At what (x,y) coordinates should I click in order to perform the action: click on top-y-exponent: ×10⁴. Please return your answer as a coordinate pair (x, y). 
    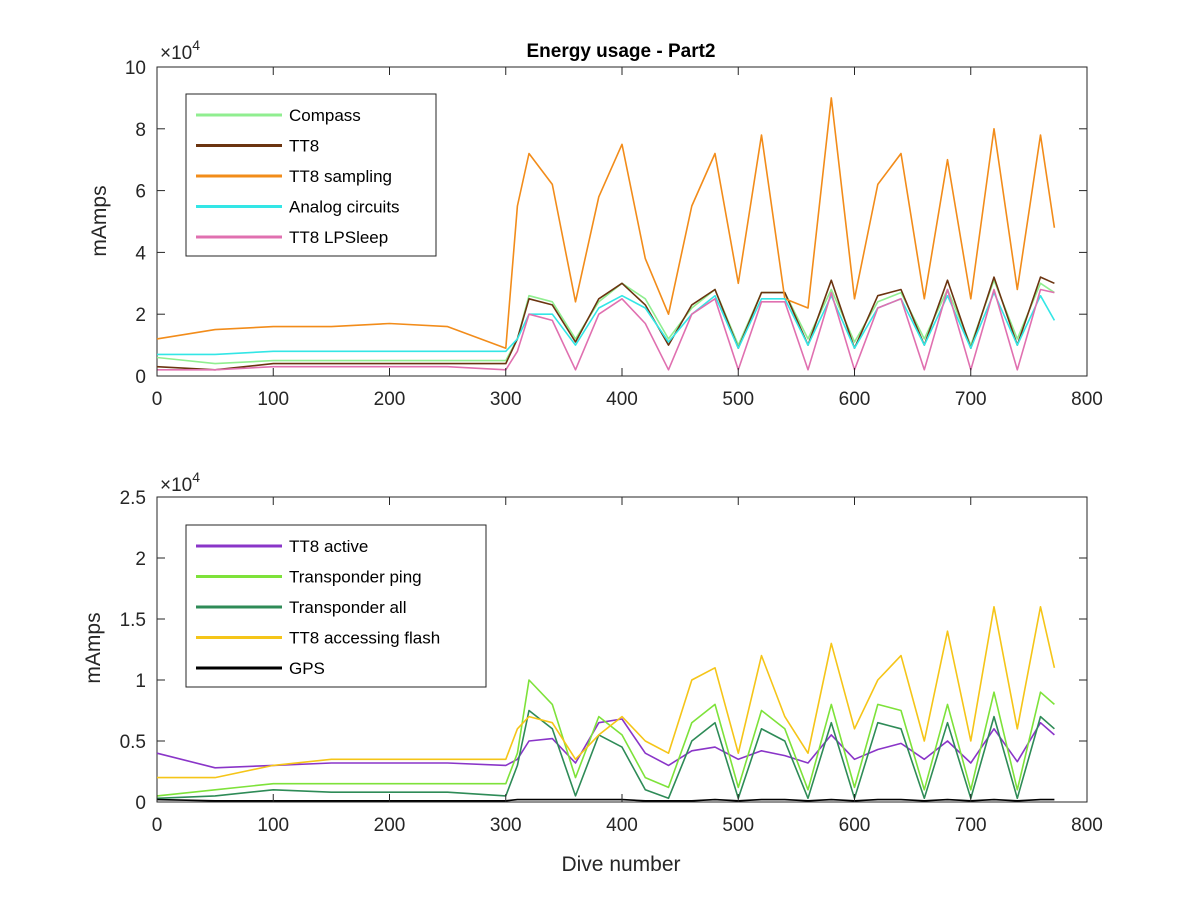
    Looking at the image, I should click on (180, 50).